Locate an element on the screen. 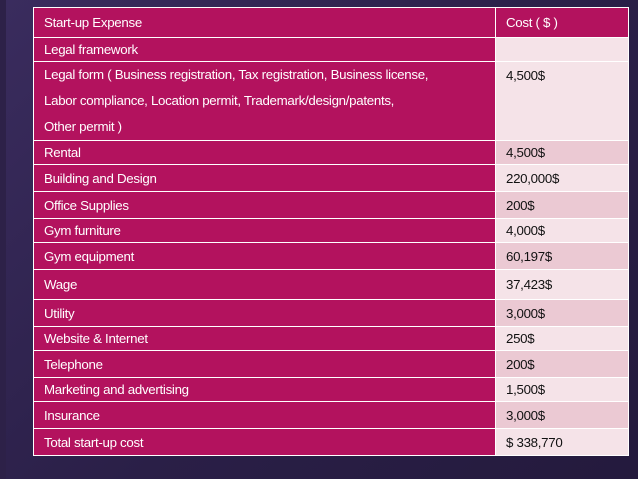  table-row: Insurance 3,000$ is located at coordinates (331, 415).